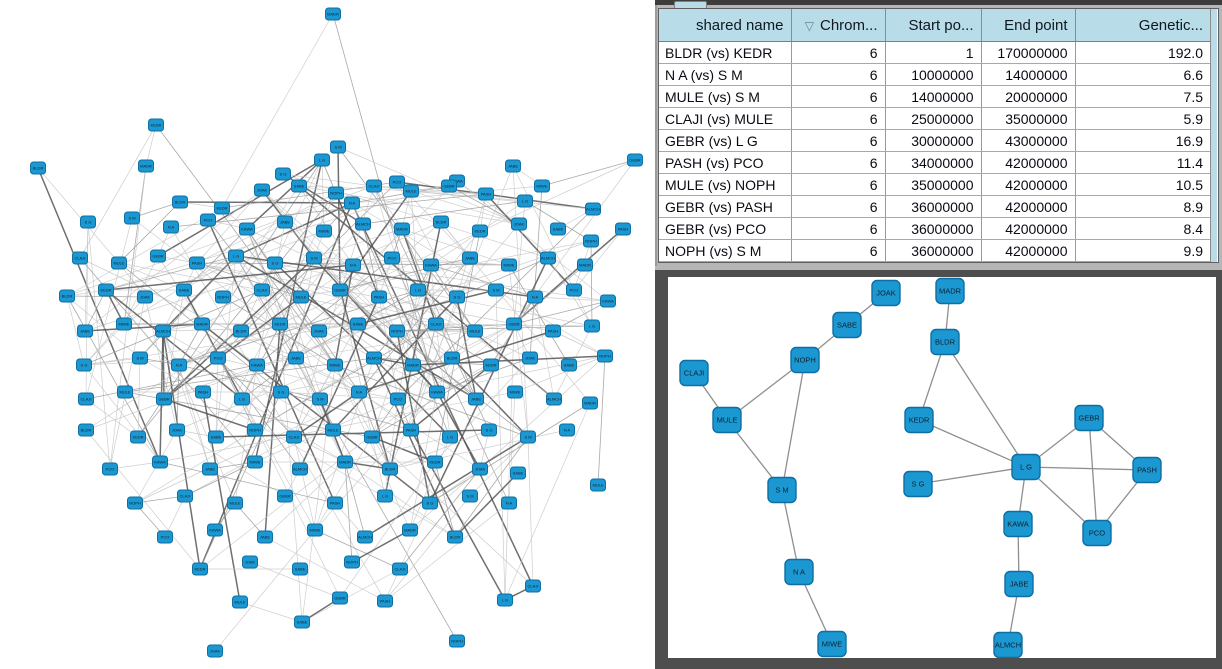 The image size is (1222, 669). What do you see at coordinates (933, 140) in the screenshot?
I see `cell-value: 30000000` at bounding box center [933, 140].